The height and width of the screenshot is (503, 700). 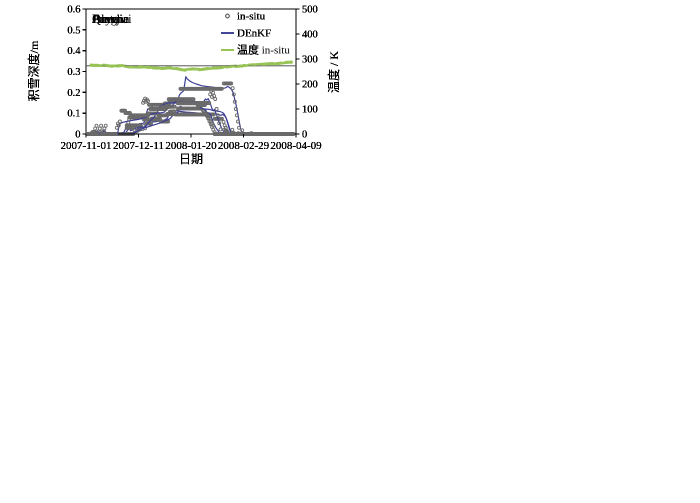 What do you see at coordinates (73, 30) in the screenshot?
I see `y-left-tick-label: 0.5` at bounding box center [73, 30].